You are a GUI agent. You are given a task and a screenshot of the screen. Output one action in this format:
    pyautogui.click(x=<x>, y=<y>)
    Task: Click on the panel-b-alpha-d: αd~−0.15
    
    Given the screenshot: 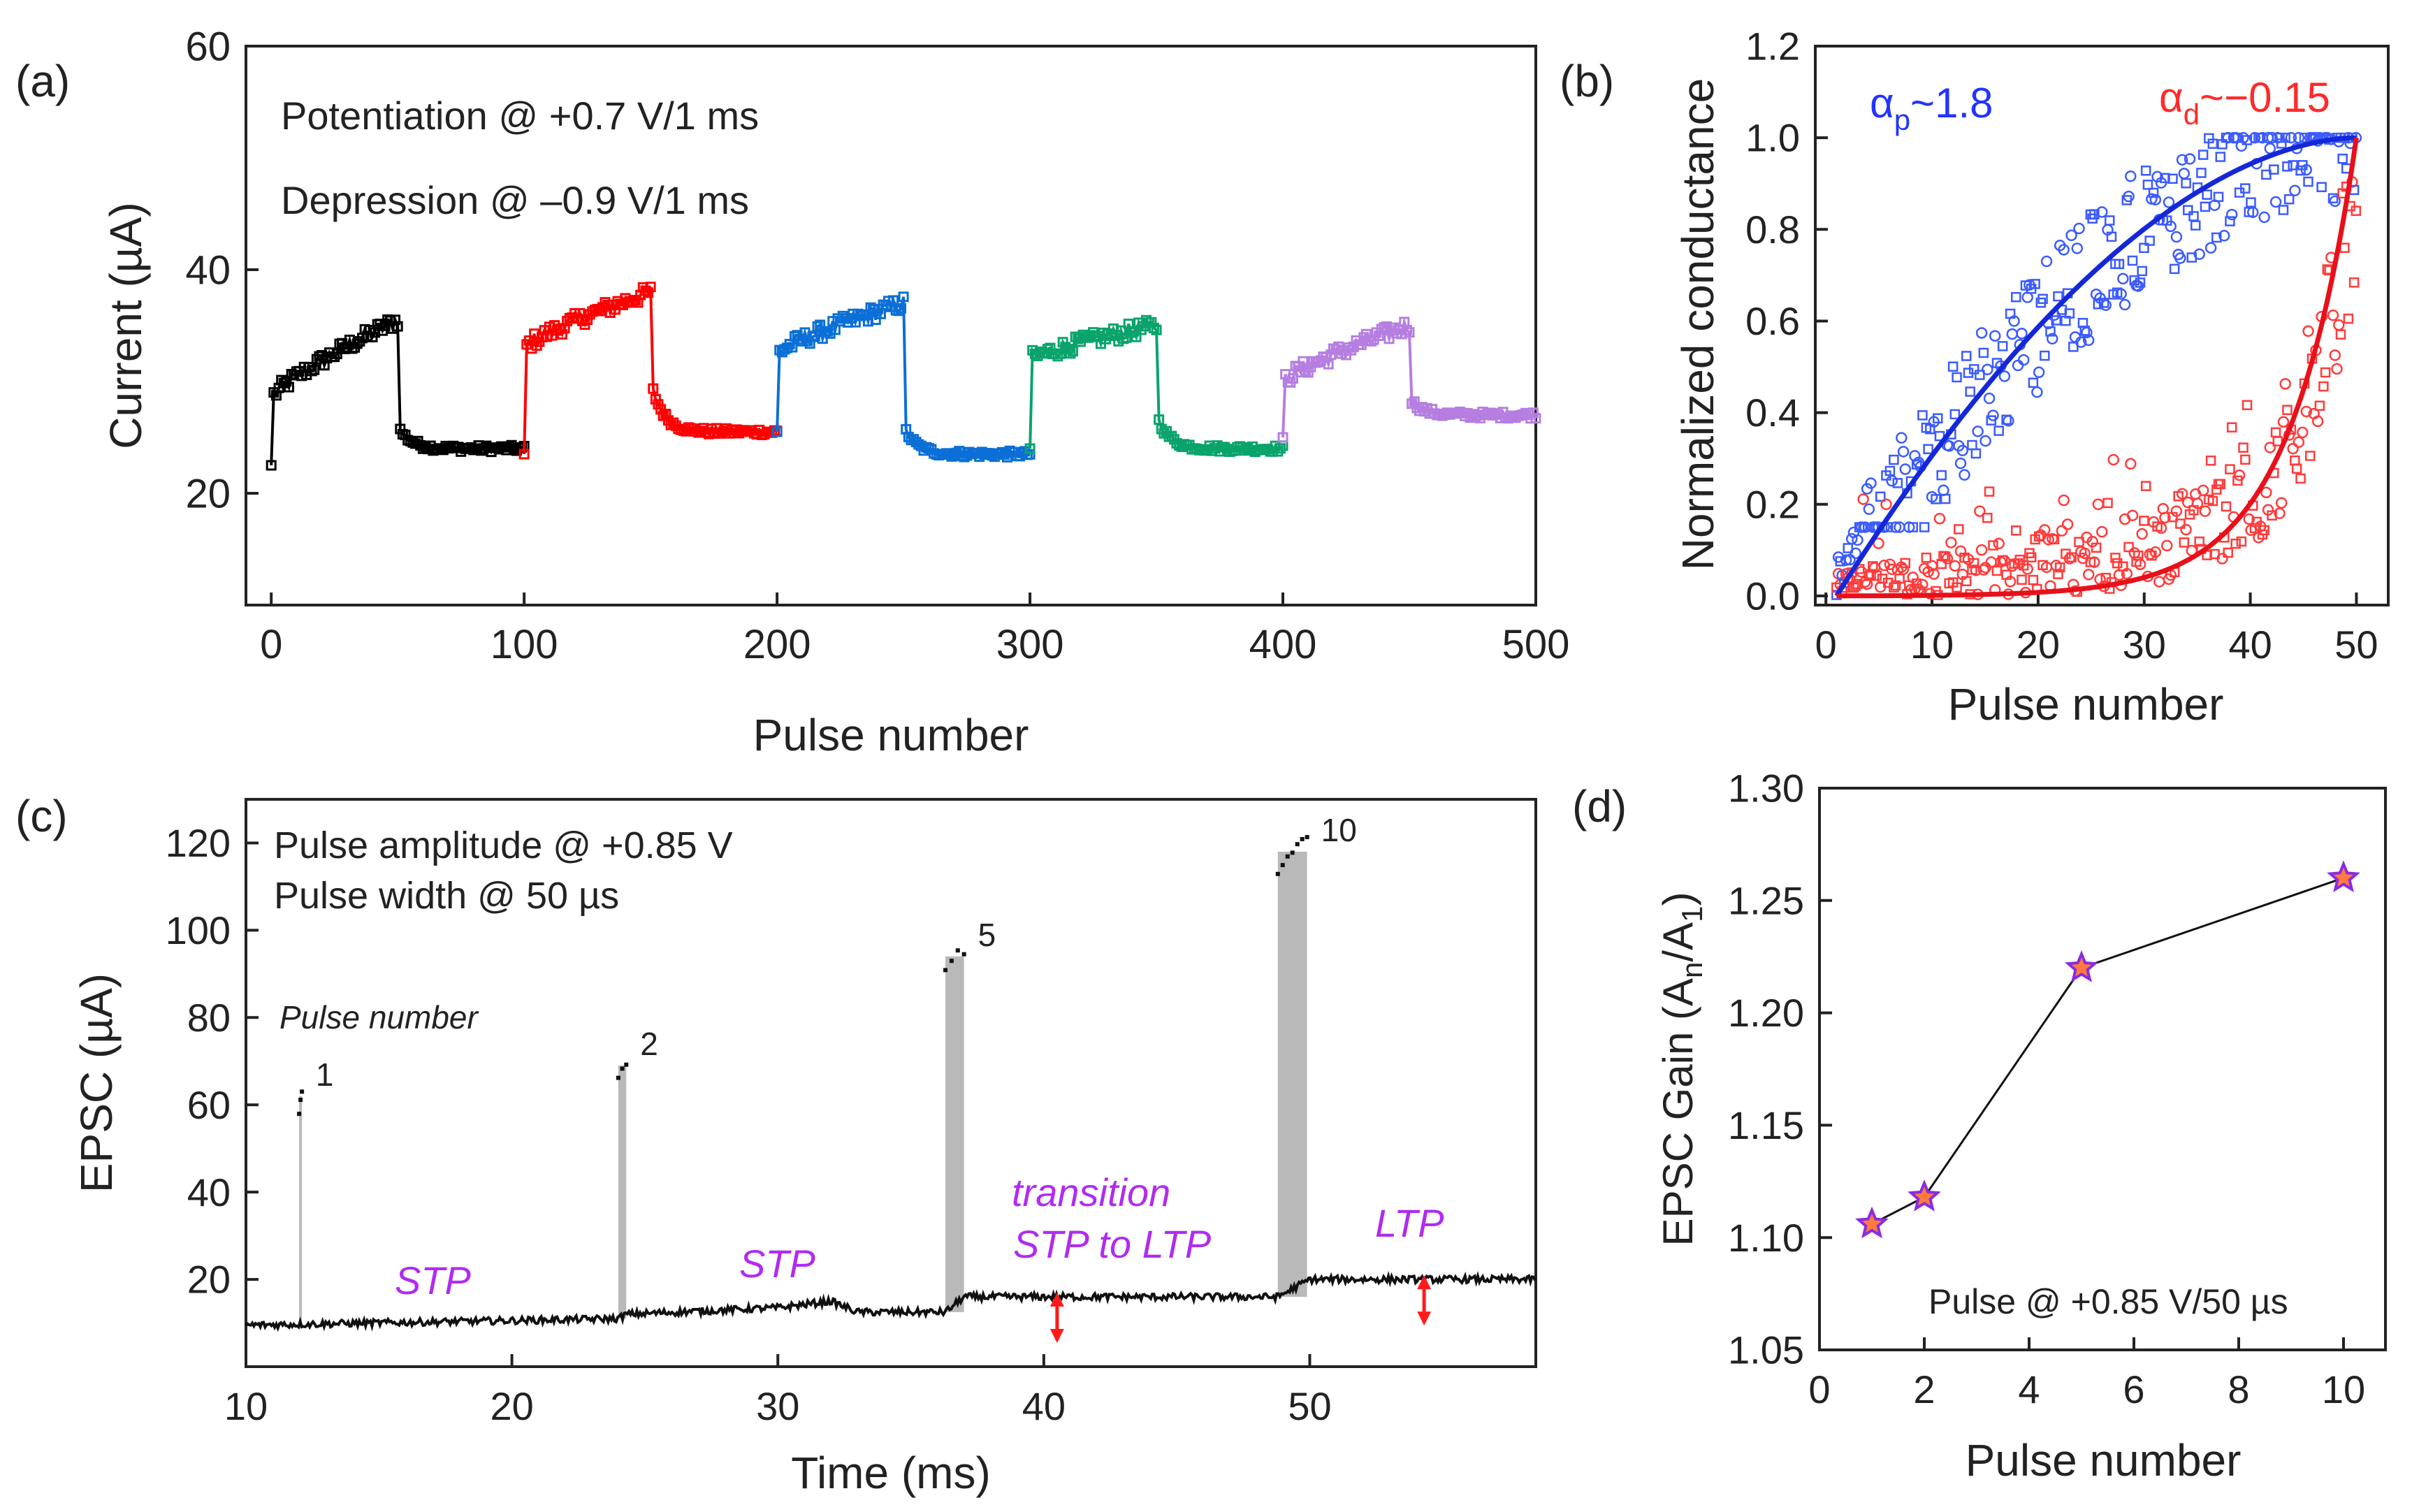 What is the action you would take?
    pyautogui.click(x=2244, y=102)
    